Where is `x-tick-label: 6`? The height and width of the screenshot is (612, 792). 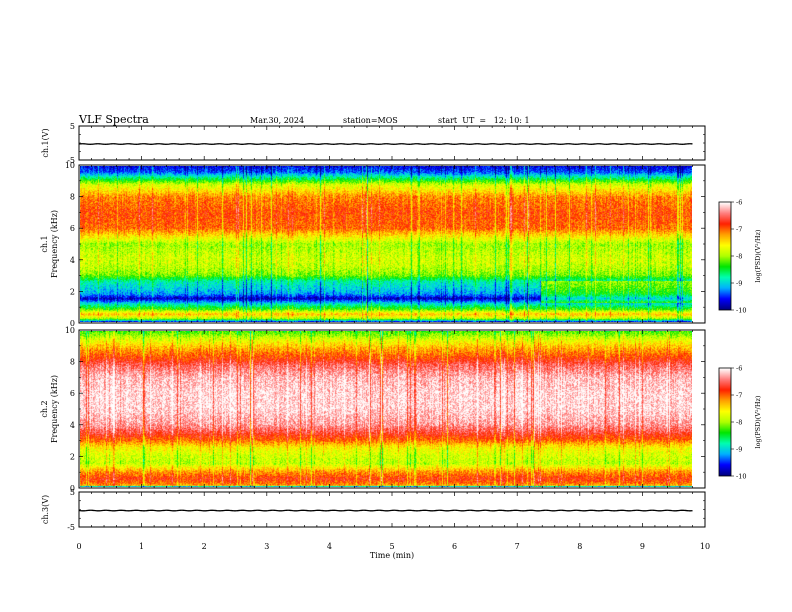
x-tick-label: 6 is located at coordinates (454, 546).